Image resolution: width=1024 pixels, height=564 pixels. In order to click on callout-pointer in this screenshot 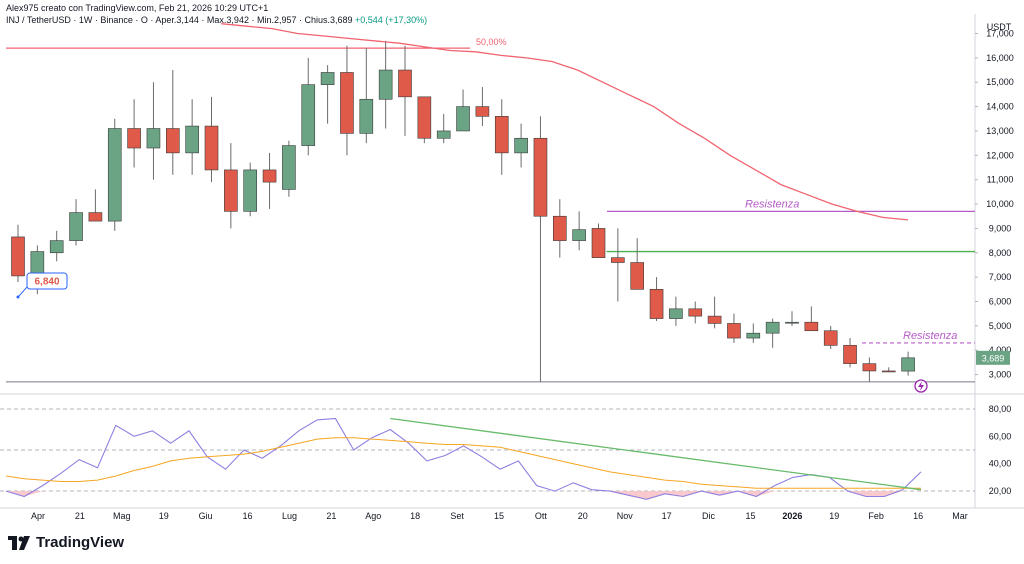, I will do `click(22, 292)`.